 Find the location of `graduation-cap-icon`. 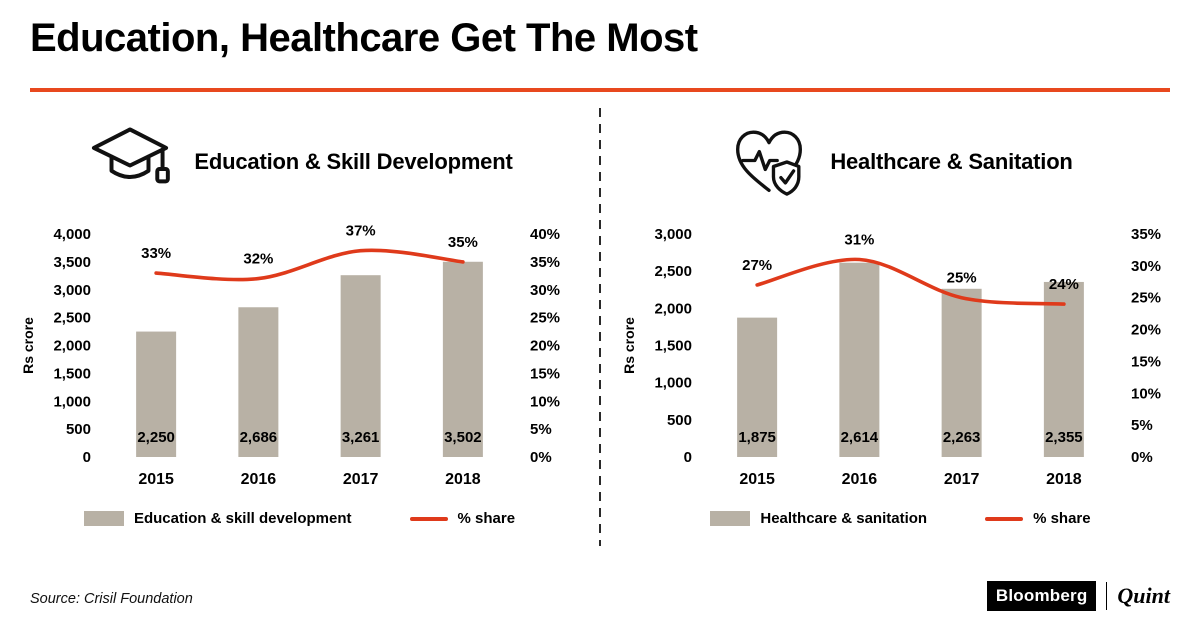

graduation-cap-icon is located at coordinates (130, 162).